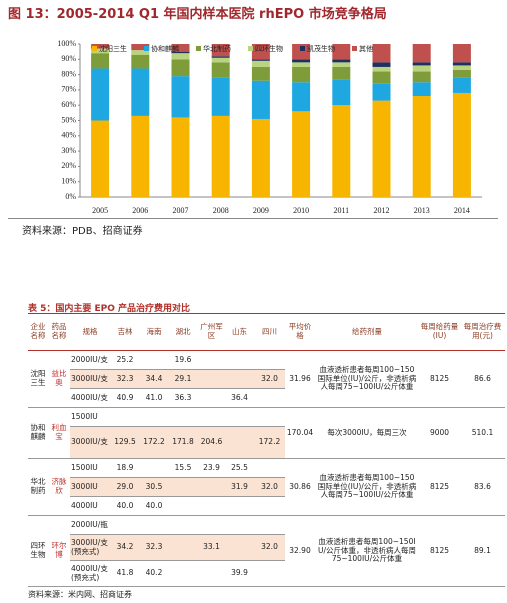  Describe the element at coordinates (211, 442) in the screenshot. I see `price-cell: 204.6` at that location.